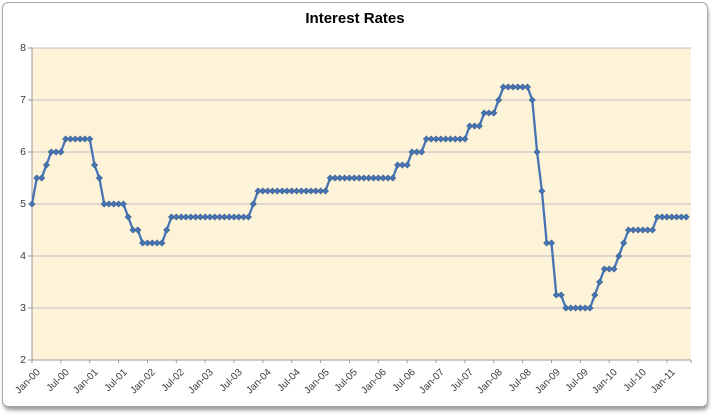 The width and height of the screenshot is (711, 419). I want to click on y-axis-label: 4, so click(23, 256).